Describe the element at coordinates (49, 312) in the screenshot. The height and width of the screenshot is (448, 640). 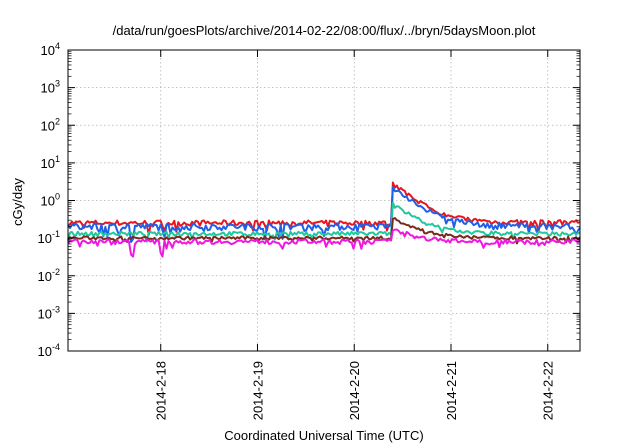
I see `y-tick-label: 10⁻³` at that location.